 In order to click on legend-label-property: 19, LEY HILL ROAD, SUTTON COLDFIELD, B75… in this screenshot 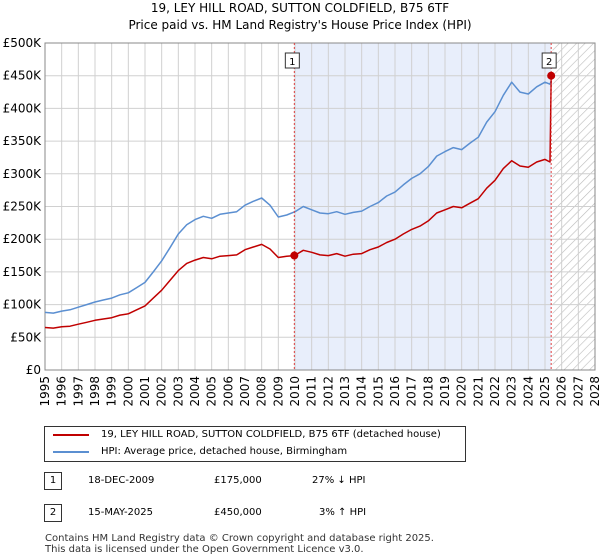, I will do `click(271, 434)`.